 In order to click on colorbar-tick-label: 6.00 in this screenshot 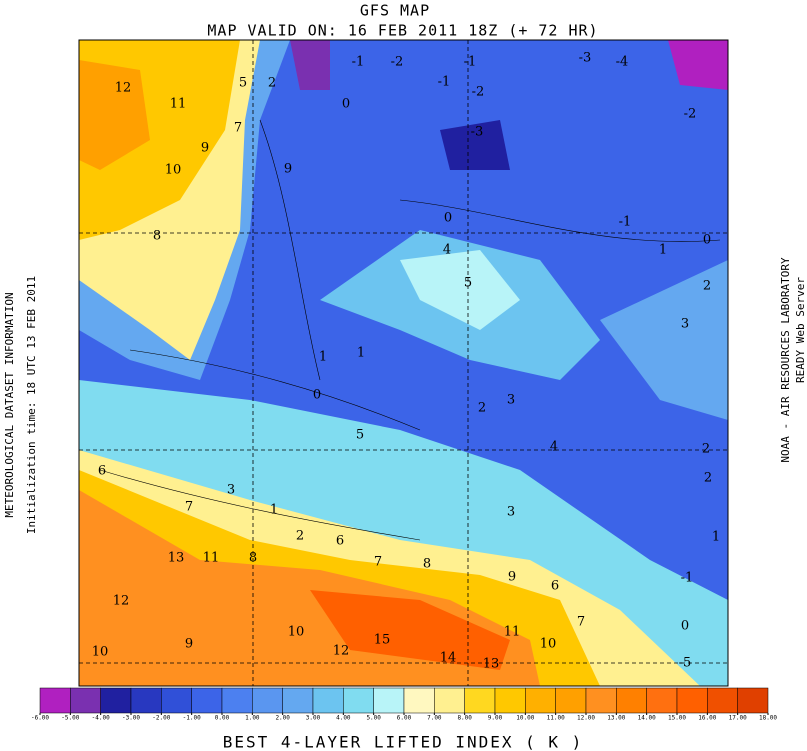, I will do `click(404, 718)`.